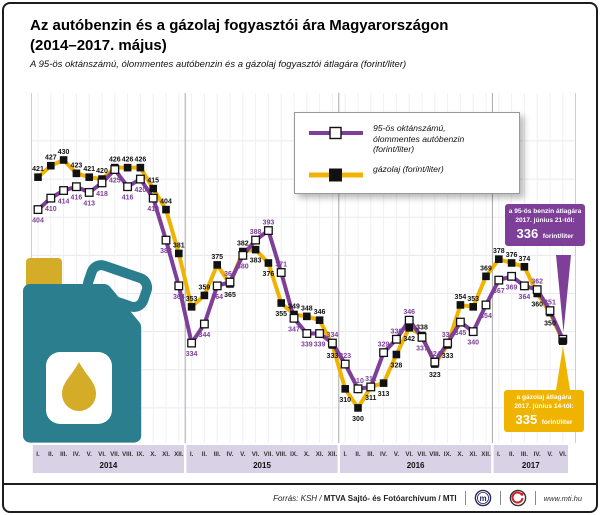  What do you see at coordinates (294, 329) in the screenshot?
I see `svg-text: 347` at bounding box center [294, 329].